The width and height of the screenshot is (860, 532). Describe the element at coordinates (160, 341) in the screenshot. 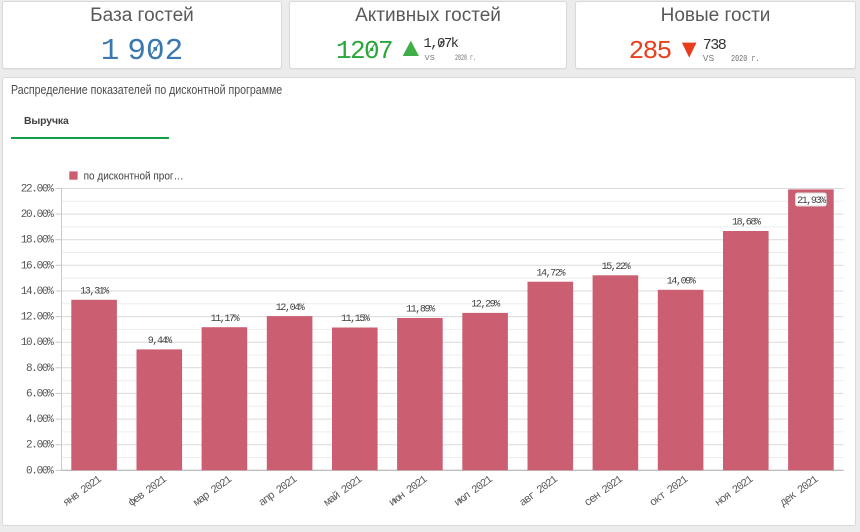

I see `svg-text: 9,44%` at that location.